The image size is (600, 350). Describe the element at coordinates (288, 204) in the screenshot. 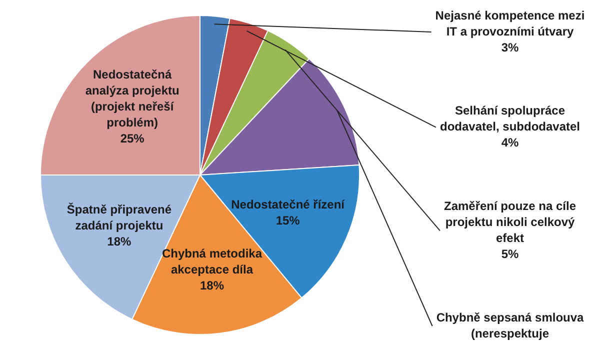

I see `slice-label: Nedostatečné řízení` at that location.